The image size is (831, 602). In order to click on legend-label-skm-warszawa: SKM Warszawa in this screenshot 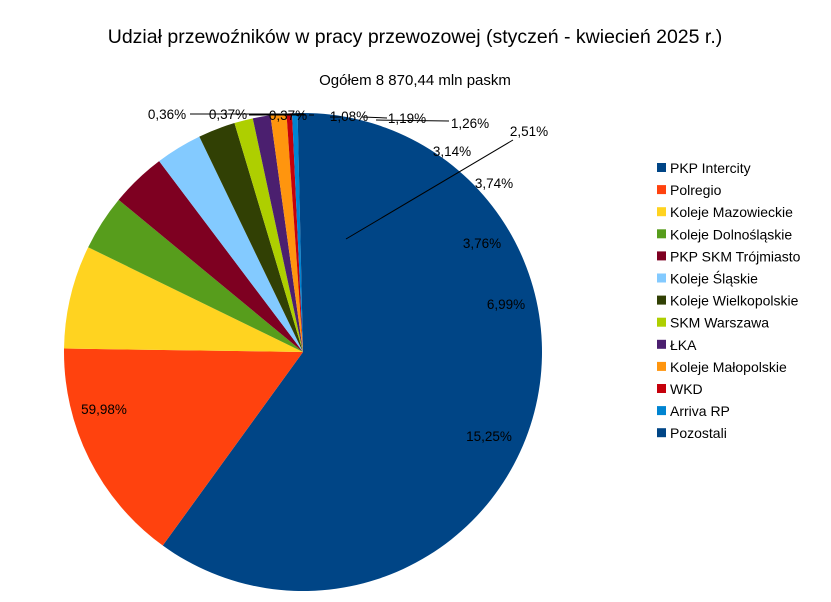, I will do `click(719, 323)`.